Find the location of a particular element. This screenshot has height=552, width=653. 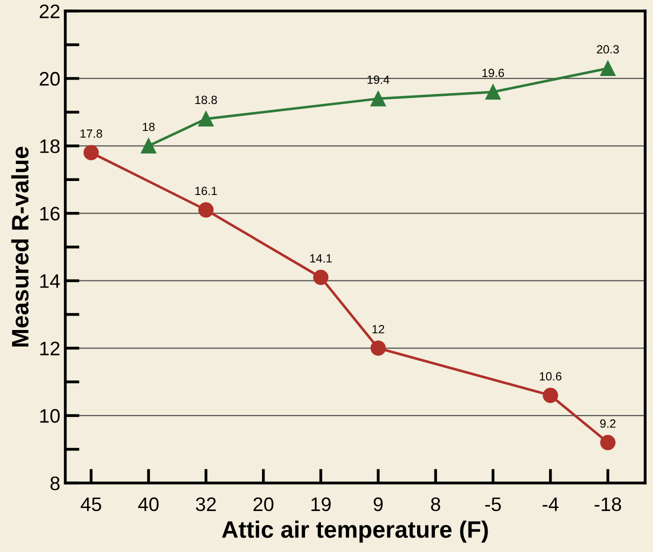

x-tick-label: -4 is located at coordinates (550, 504).